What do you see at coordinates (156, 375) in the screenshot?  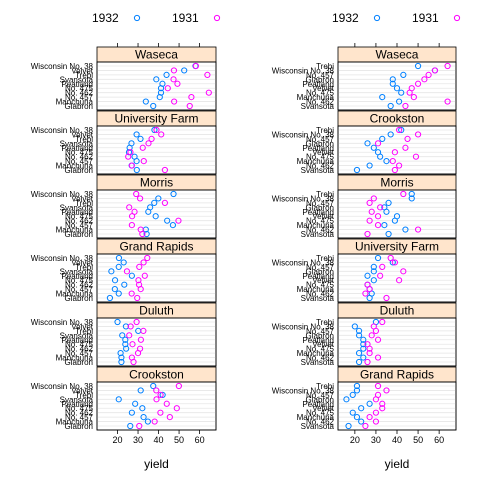 I see `panel-site-label: Crookston` at bounding box center [156, 375].